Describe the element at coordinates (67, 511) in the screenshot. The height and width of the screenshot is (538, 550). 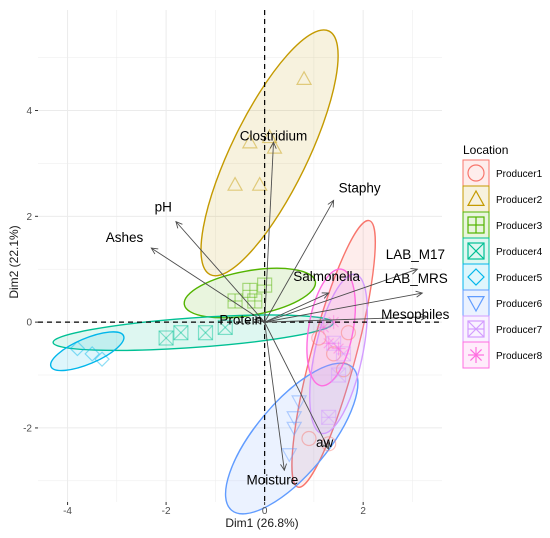
I see `x-tick-label: -4` at that location.